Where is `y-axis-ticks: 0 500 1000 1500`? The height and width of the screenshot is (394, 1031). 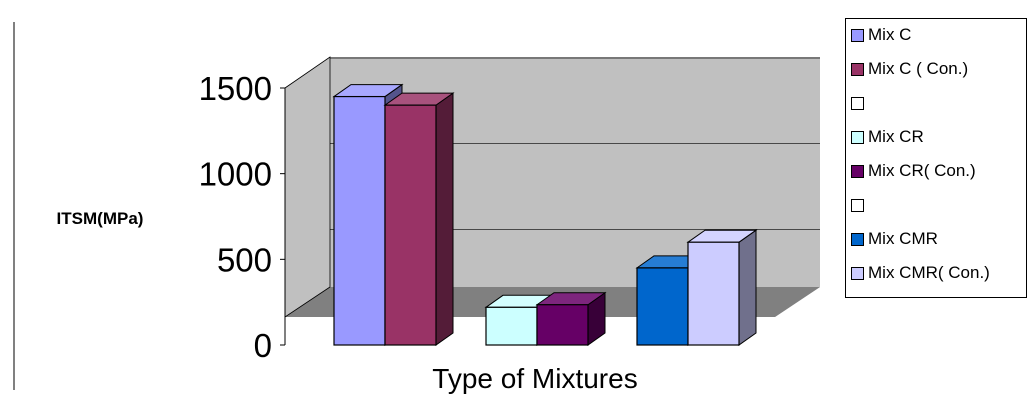 y-axis-ticks: 0 500 1000 1500 is located at coordinates (242, 217).